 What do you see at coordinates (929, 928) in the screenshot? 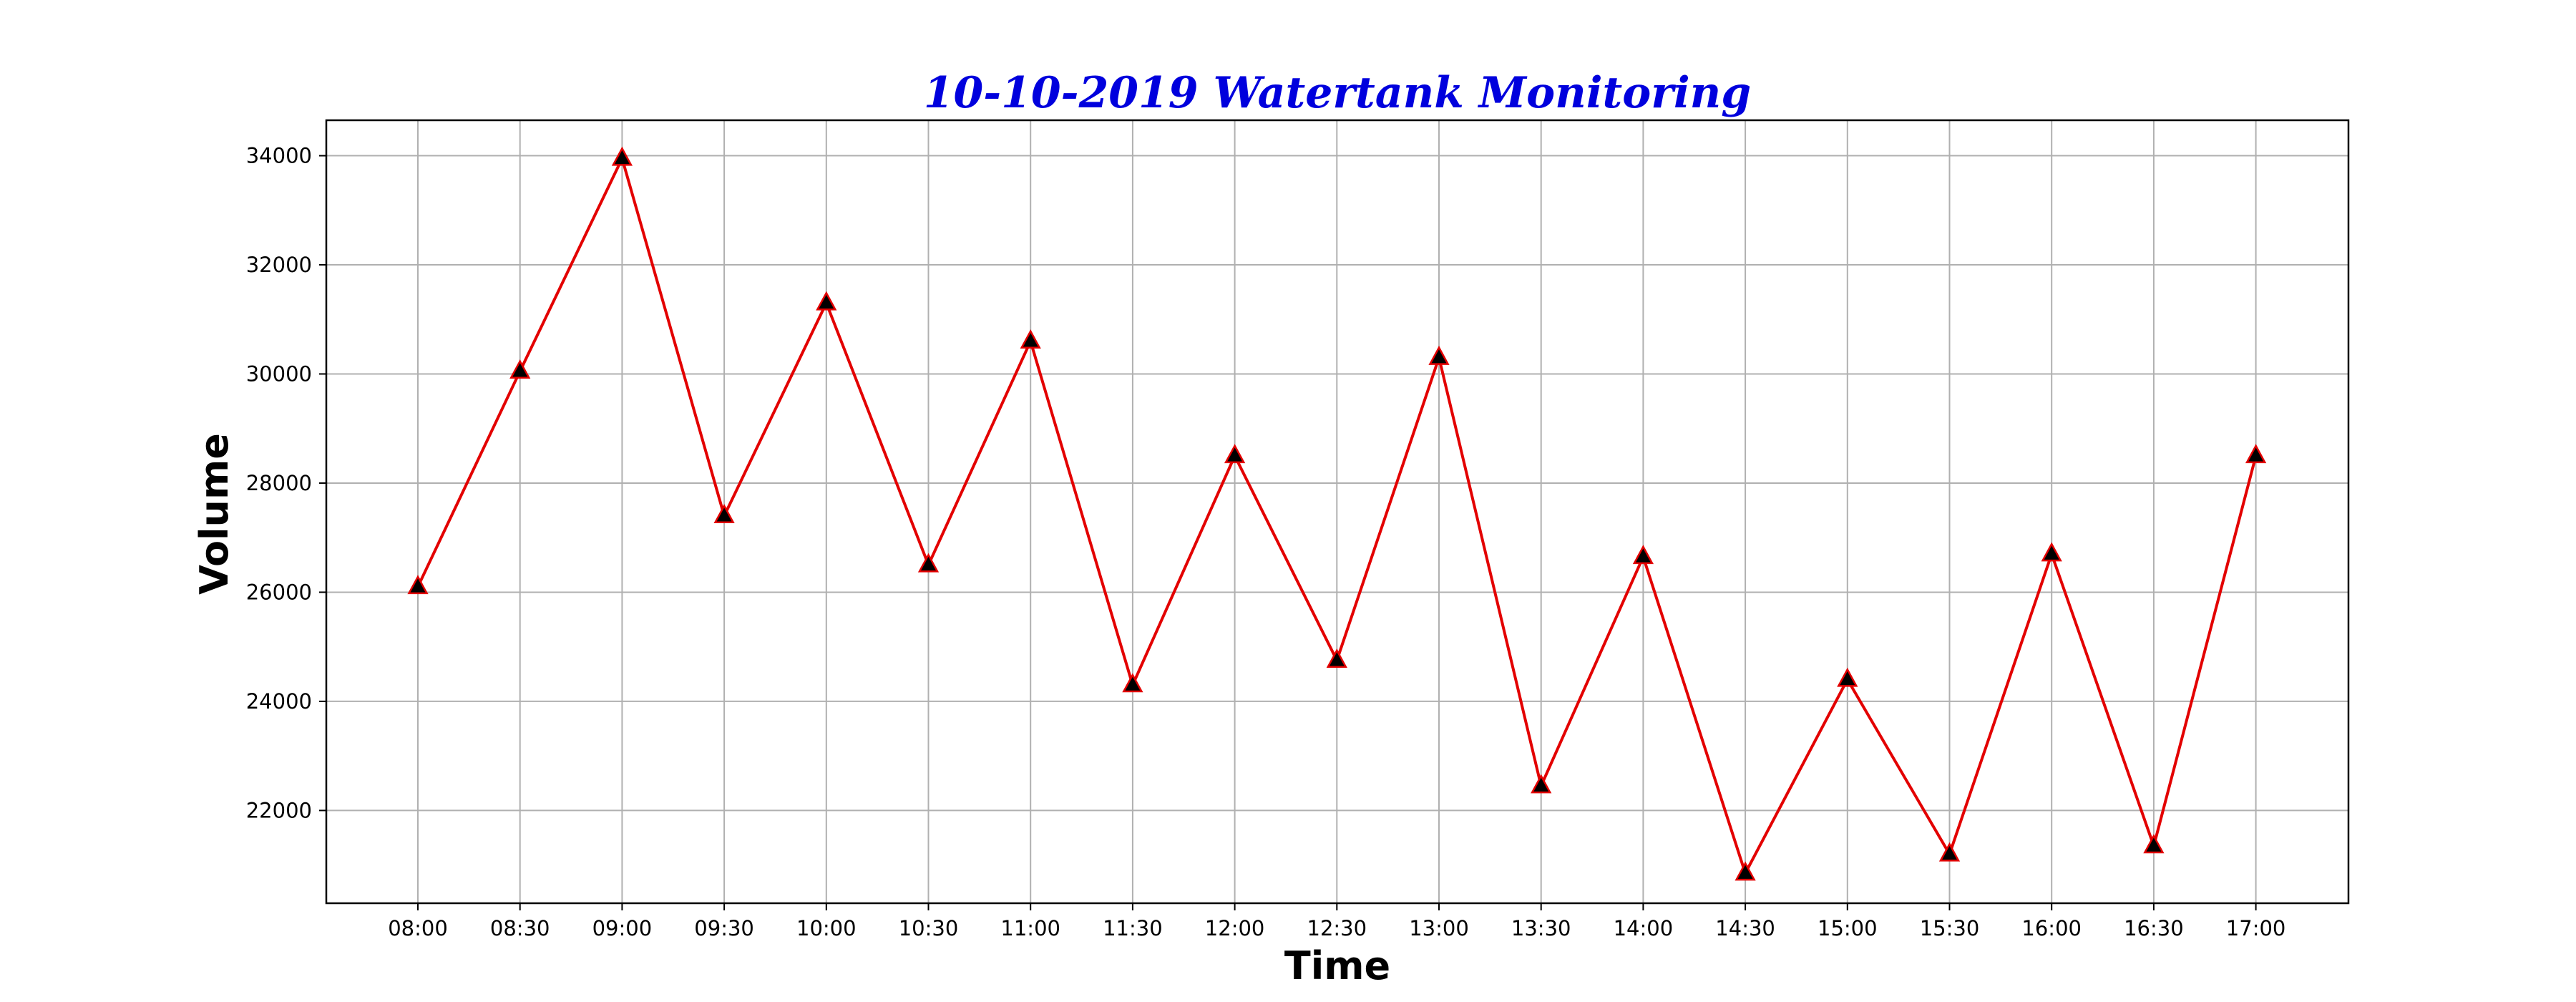
I see `x-tick-label: 10:30` at bounding box center [929, 928].